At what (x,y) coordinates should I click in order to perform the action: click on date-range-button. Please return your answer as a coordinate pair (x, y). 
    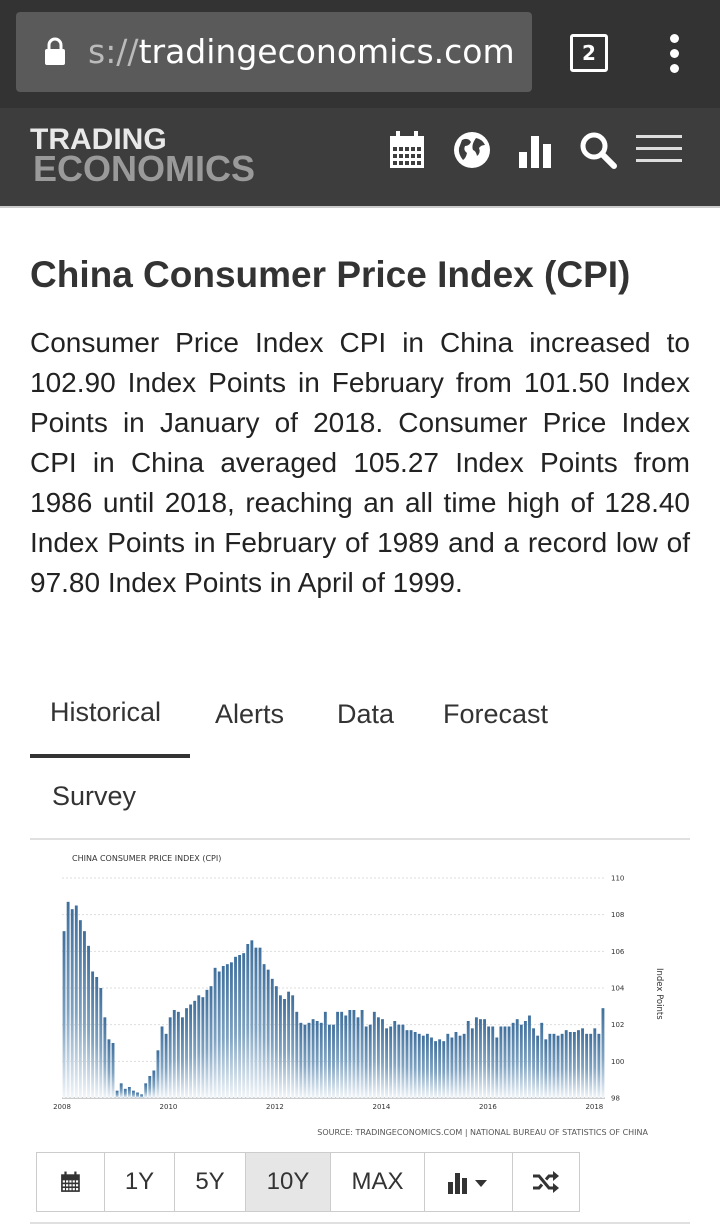
    Looking at the image, I should click on (71, 1182).